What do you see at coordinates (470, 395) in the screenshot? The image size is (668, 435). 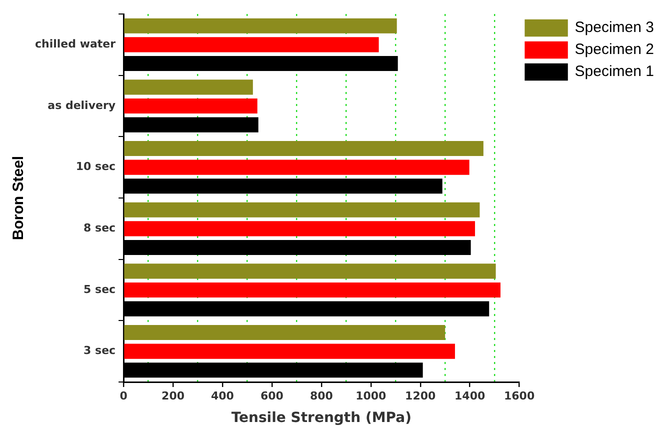 I see `x-tick-label: 1400` at bounding box center [470, 395].